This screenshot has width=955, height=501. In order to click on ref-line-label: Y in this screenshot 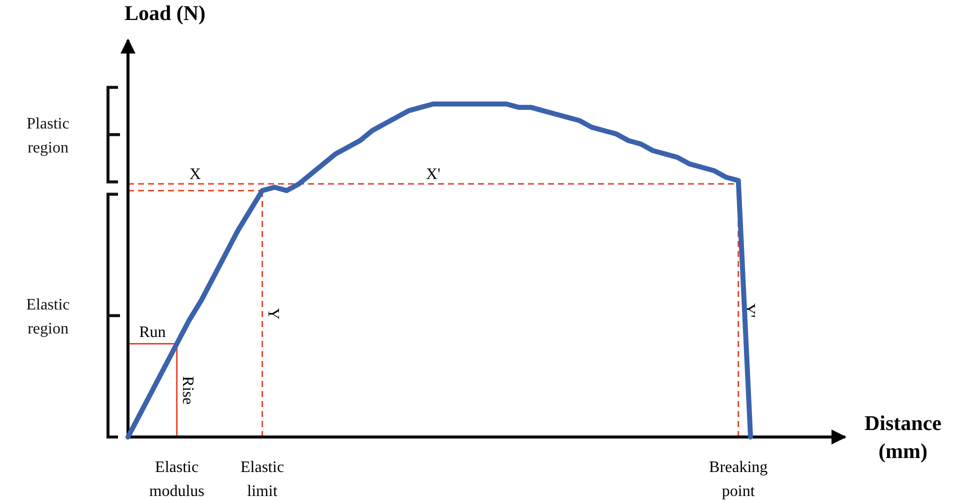, I will do `click(273, 314)`.